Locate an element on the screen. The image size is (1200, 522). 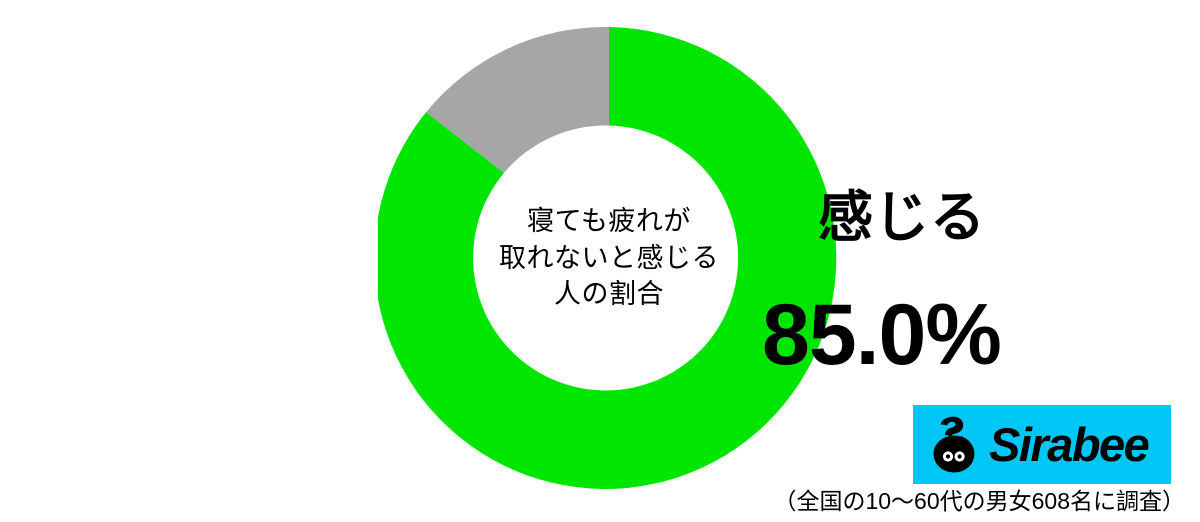
callout-percentage-value: 85.0% is located at coordinates (882, 335).